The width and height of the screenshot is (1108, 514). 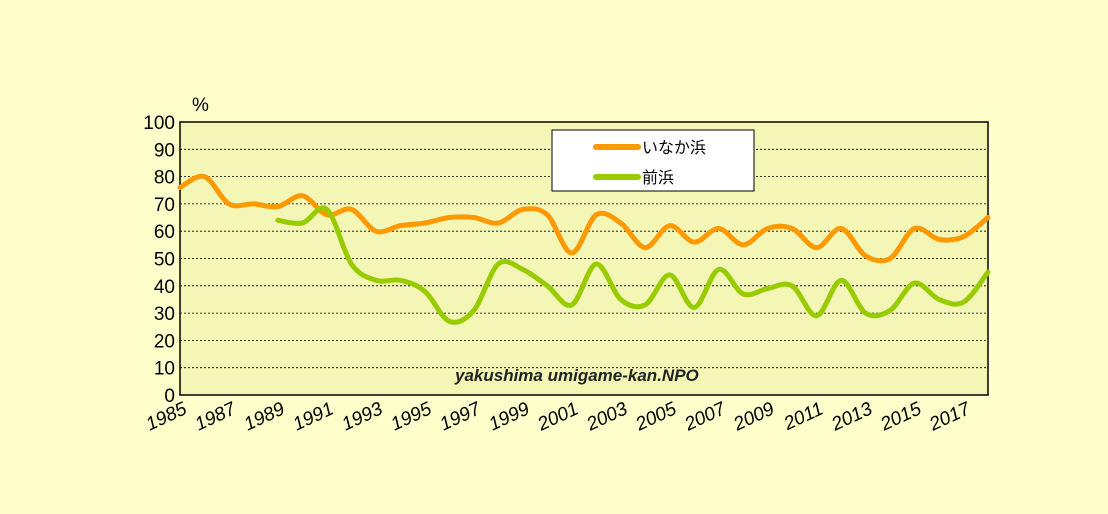 What do you see at coordinates (363, 416) in the screenshot?
I see `x-tick-label: 1993` at bounding box center [363, 416].